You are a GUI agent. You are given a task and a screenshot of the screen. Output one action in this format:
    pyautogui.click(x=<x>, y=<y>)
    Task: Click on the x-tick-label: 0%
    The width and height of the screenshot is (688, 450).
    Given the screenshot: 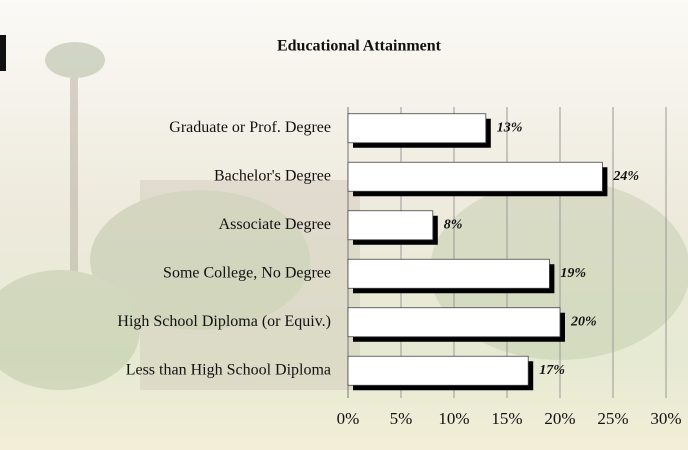 What is the action you would take?
    pyautogui.click(x=348, y=418)
    